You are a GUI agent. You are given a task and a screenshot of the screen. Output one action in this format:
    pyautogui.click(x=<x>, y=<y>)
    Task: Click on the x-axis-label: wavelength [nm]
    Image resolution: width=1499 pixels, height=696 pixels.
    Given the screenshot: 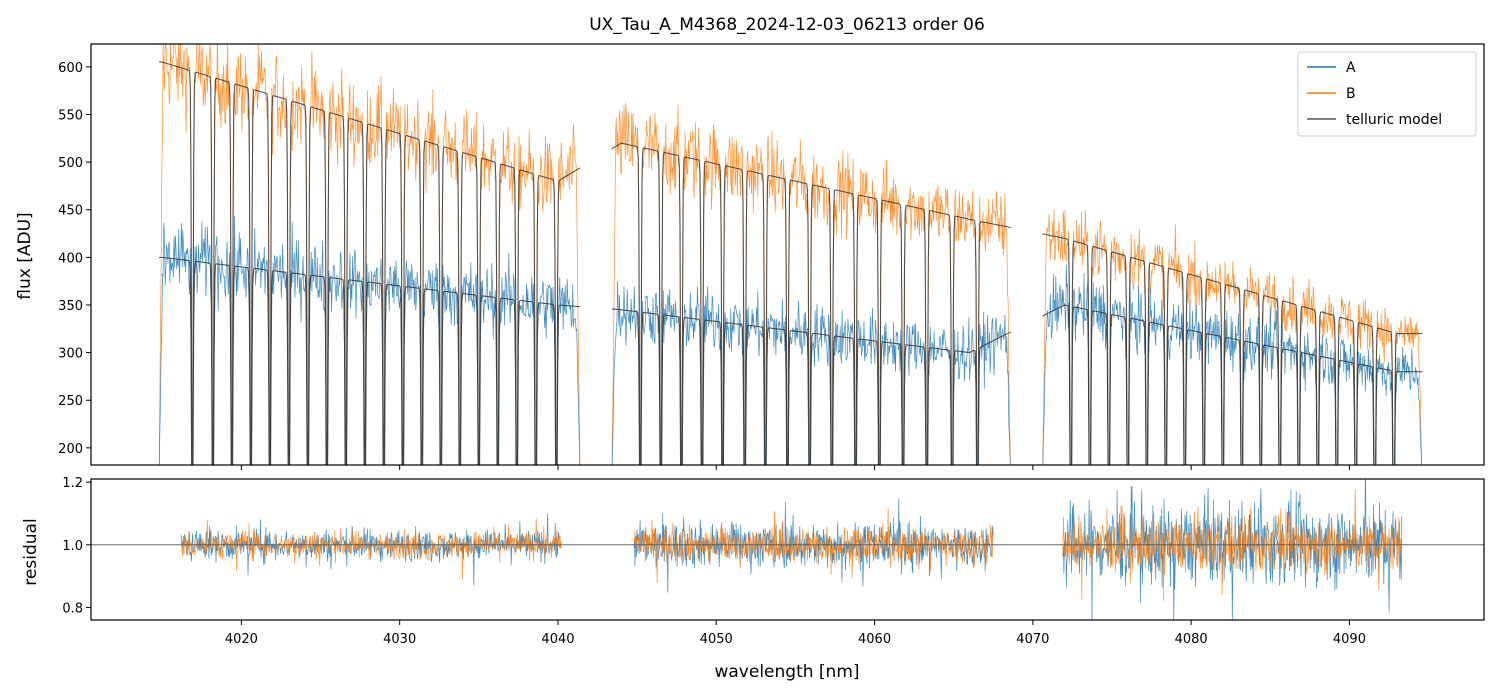 What is the action you would take?
    pyautogui.click(x=786, y=672)
    